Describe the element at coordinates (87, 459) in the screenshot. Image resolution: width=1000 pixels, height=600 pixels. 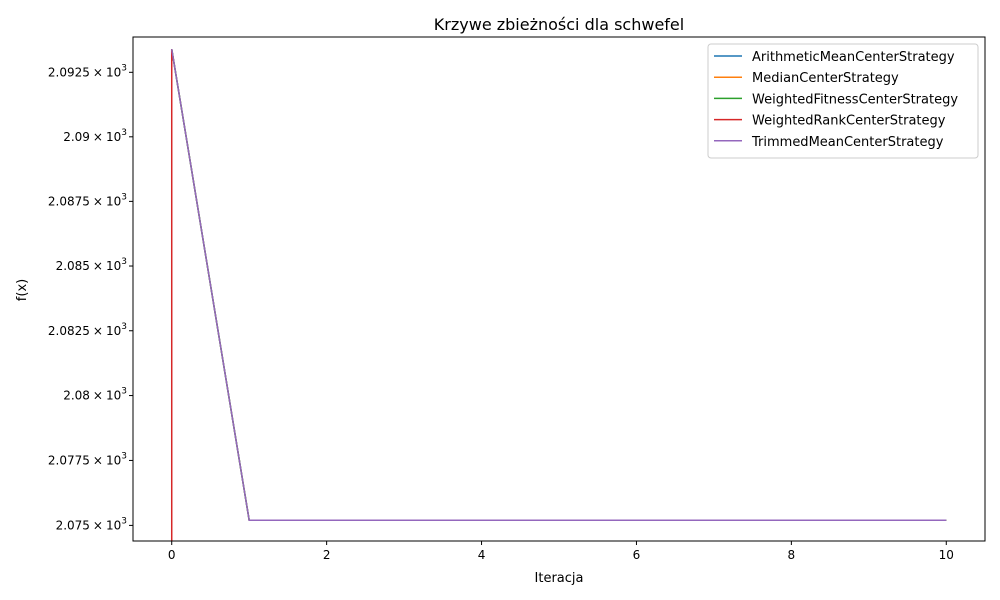
I see `y-tick-label: 2.0775×103​` at that location.